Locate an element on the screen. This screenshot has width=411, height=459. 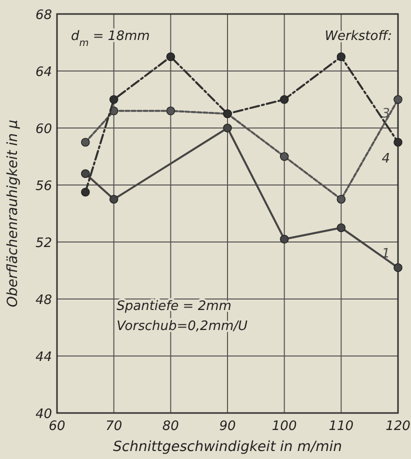
x-tick-label: 90 is located at coordinates (227, 426).